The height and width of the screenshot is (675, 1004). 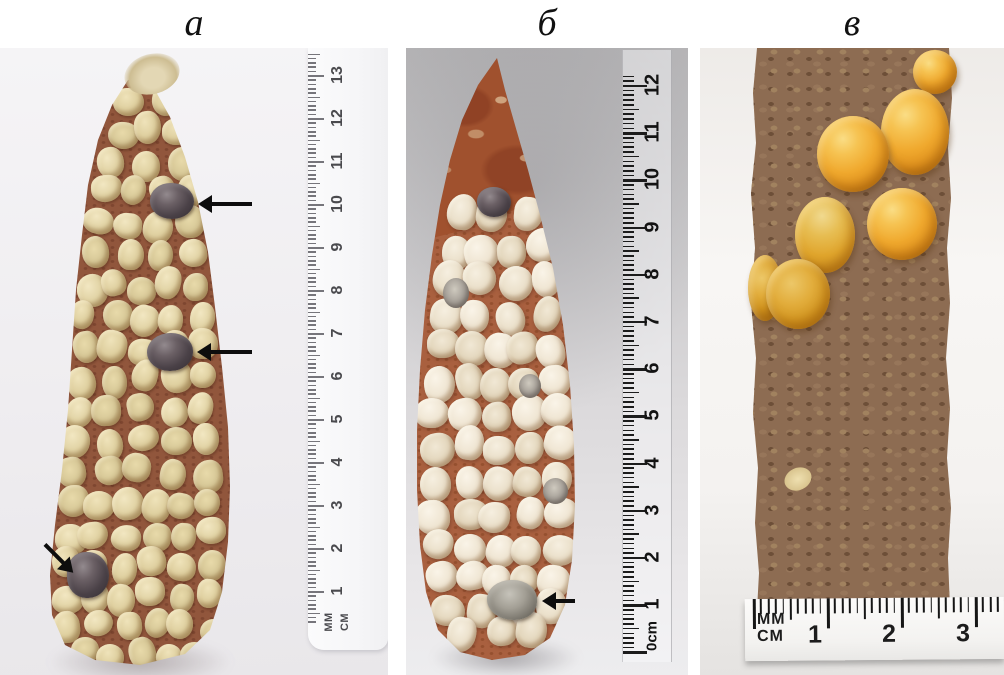 What do you see at coordinates (652, 463) in the screenshot?
I see `ruler-number: 4` at bounding box center [652, 463].